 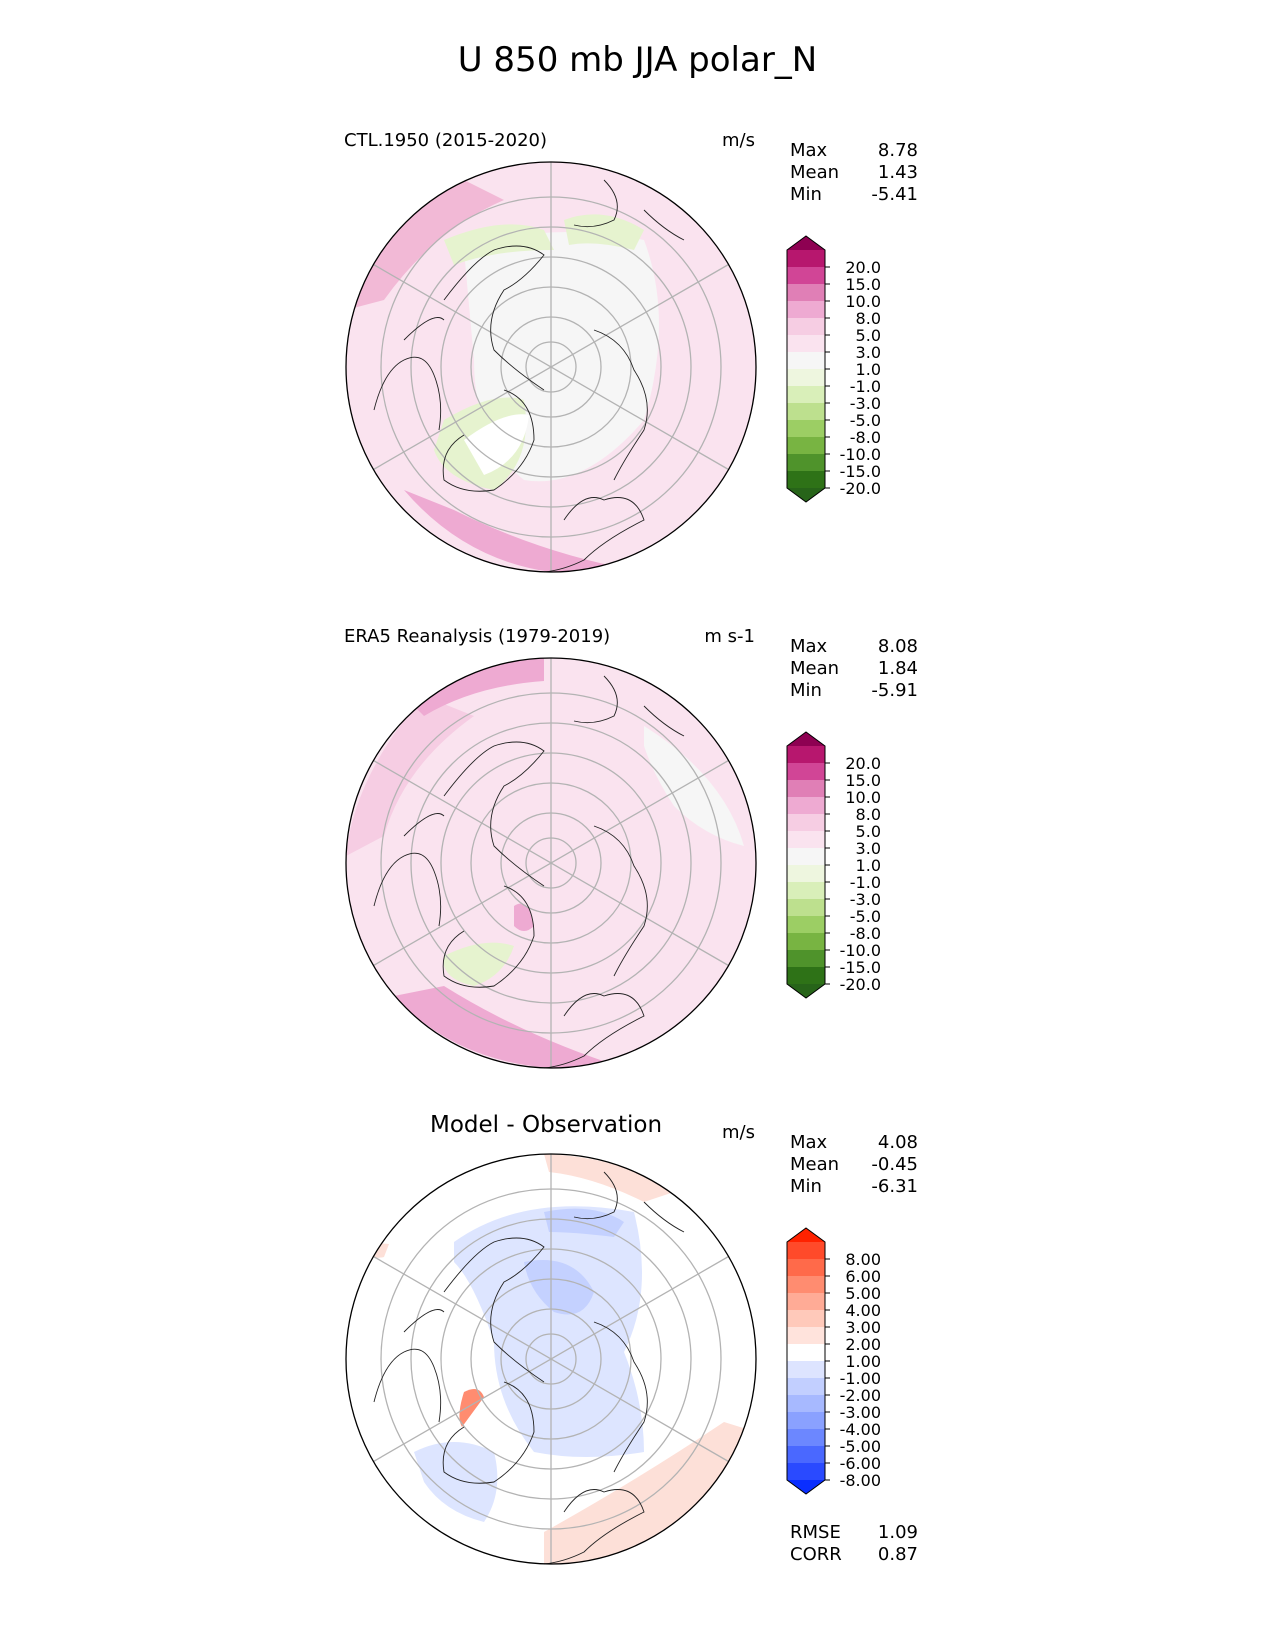 What do you see at coordinates (868, 335) in the screenshot?
I see `colorbar-tick-label: 5.0` at bounding box center [868, 335].